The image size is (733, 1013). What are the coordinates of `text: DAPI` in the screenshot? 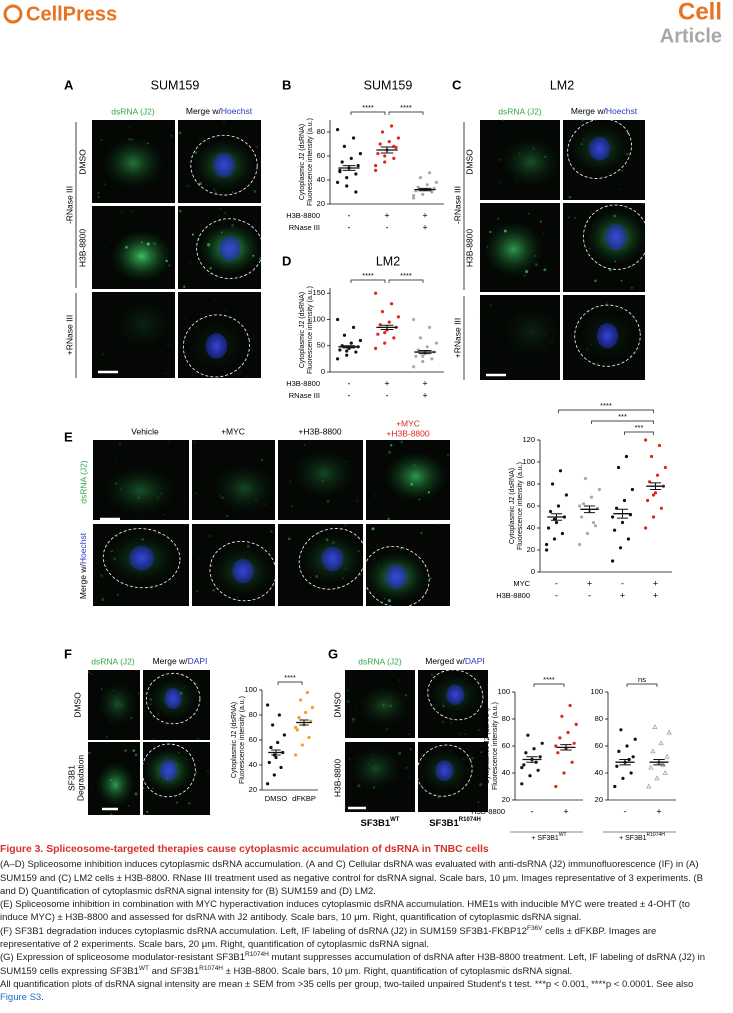 It's located at (198, 661).